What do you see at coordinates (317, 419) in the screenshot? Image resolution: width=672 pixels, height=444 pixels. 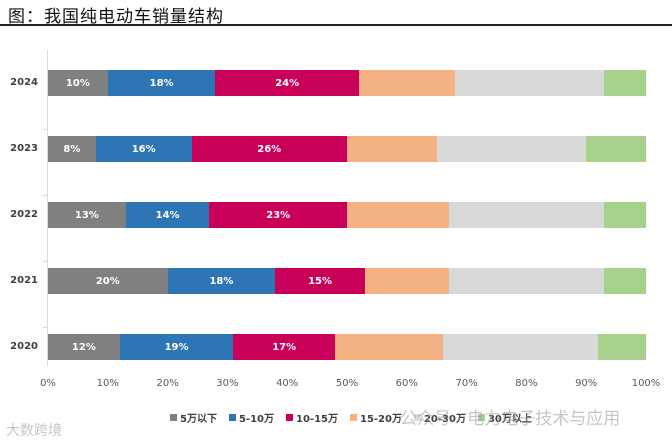 I see `legend-label: 10-15万` at bounding box center [317, 419].